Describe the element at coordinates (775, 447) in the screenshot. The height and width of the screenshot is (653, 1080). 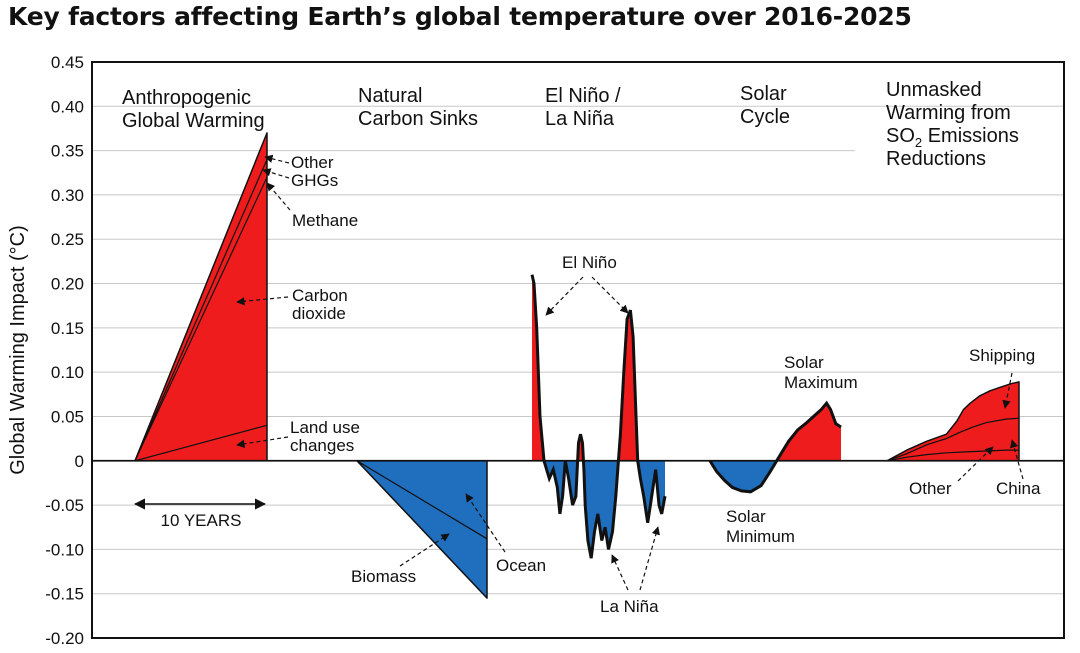
I see `solar-line` at that location.